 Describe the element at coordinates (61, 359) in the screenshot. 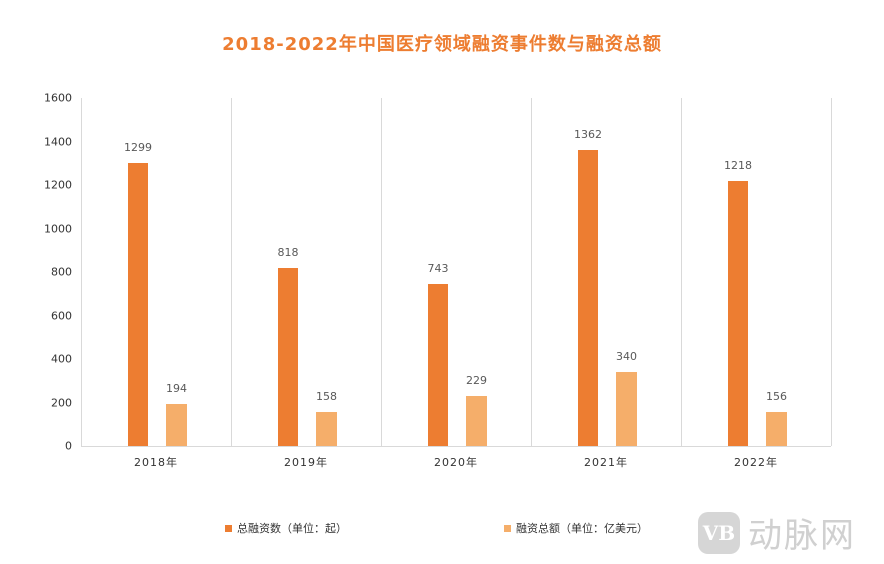

I see `y-tick: 400` at that location.